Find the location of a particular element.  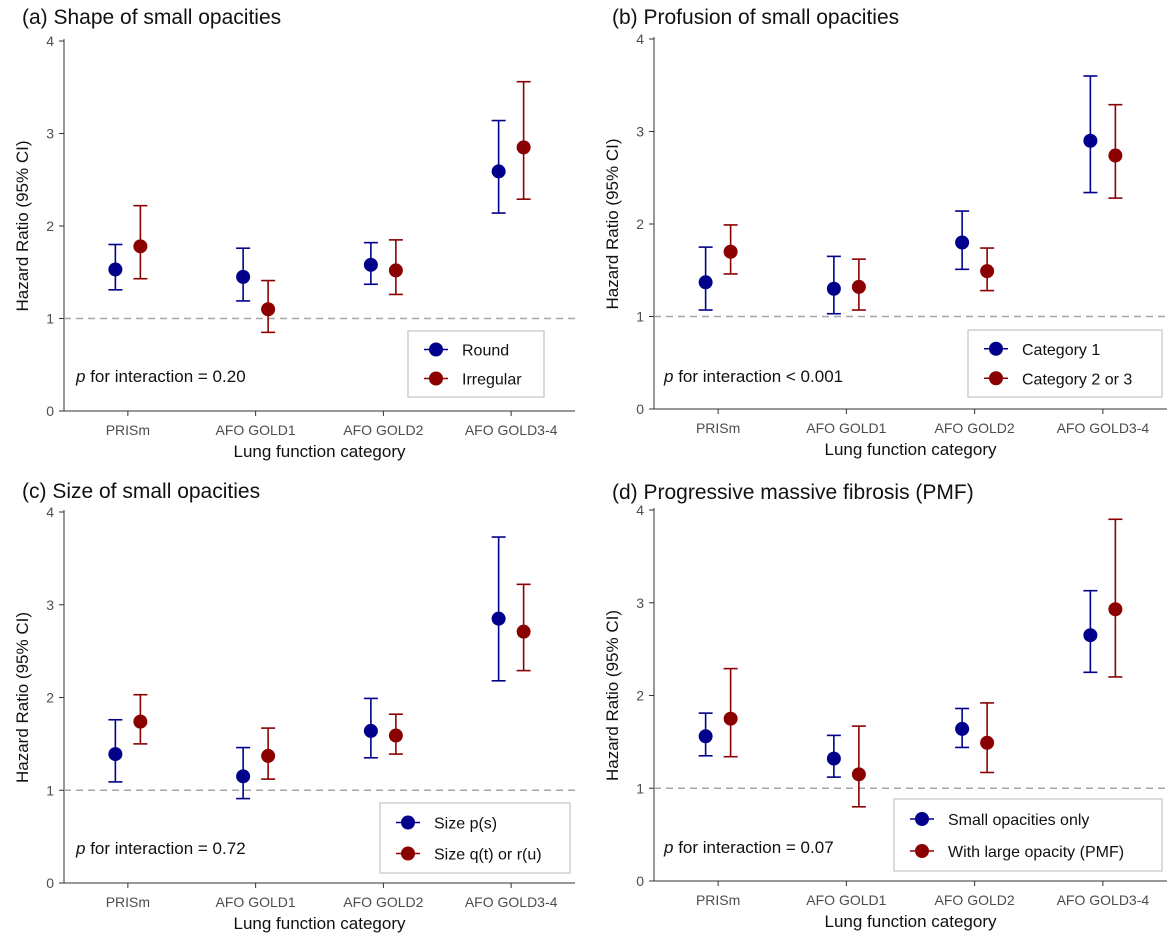

p-interaction-text: p for interaction < 0.001 is located at coordinates (753, 376).